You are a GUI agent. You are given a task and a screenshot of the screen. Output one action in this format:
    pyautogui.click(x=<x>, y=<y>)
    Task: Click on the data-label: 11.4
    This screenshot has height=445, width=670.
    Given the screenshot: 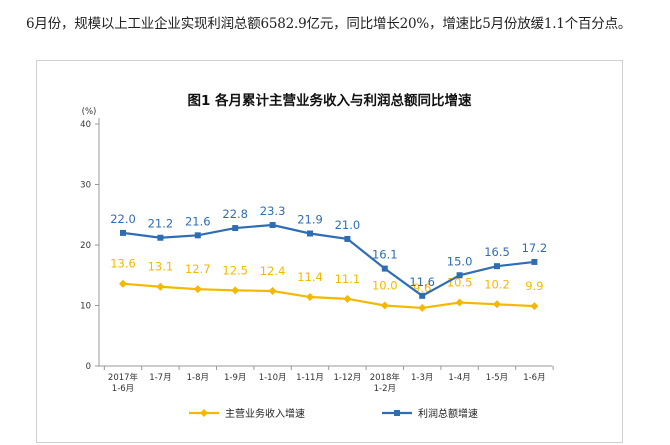 What is the action you would take?
    pyautogui.click(x=310, y=277)
    